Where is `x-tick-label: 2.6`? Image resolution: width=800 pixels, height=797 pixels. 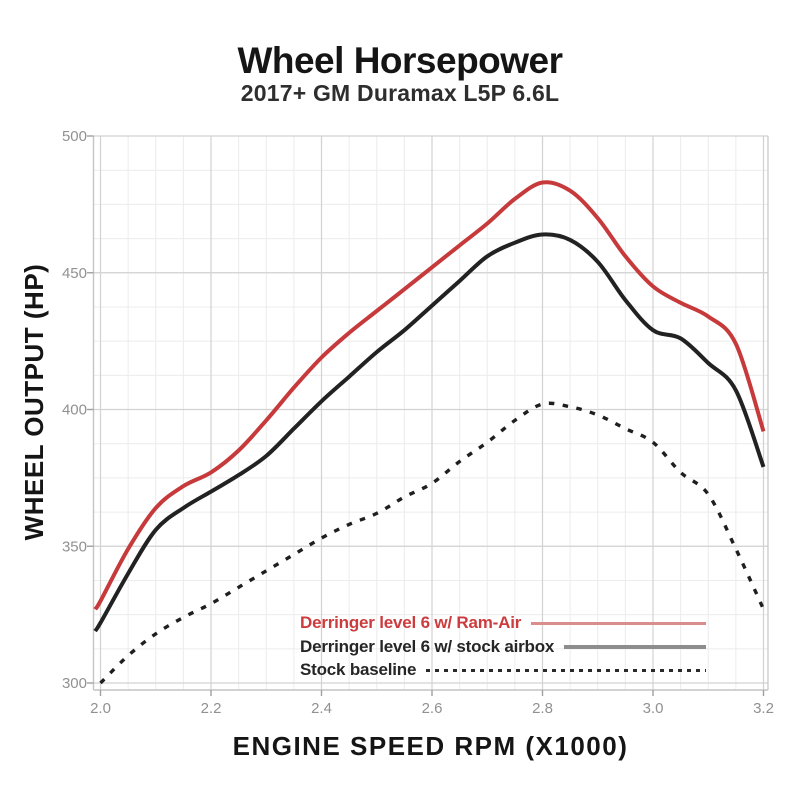 x-tick-label: 2.6 is located at coordinates (432, 708).